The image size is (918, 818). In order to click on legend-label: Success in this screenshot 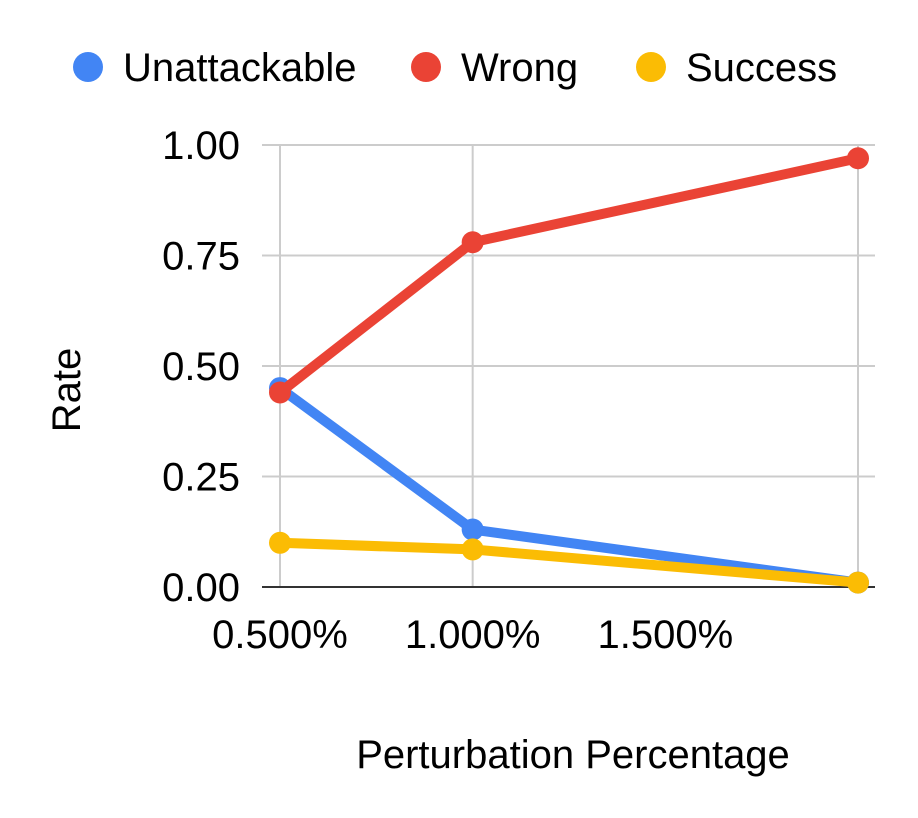, I will do `click(761, 68)`.